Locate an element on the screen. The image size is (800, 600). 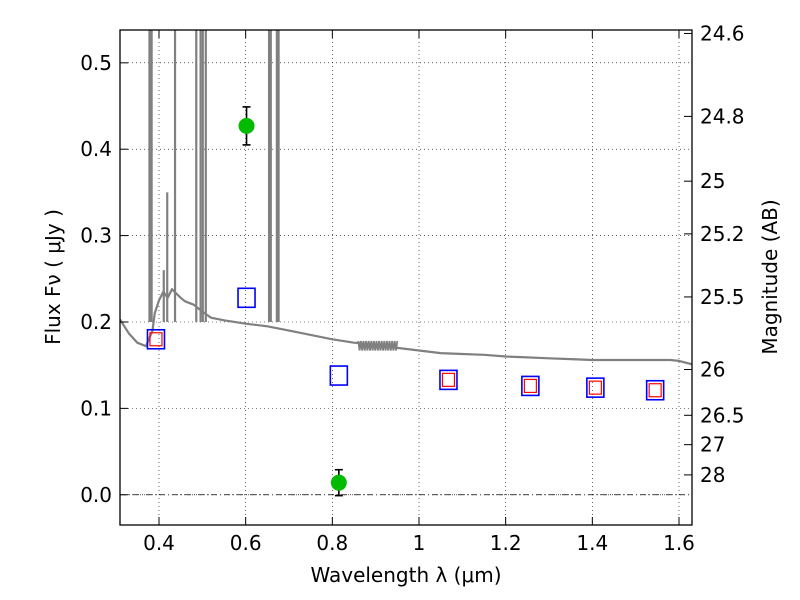
magnitude-tick-label: 28 is located at coordinates (712, 475).